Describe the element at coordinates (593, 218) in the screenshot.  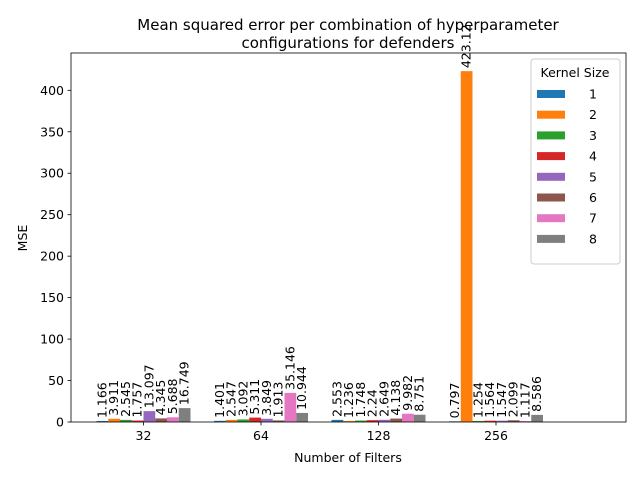
I see `legend-label-7: 7` at that location.